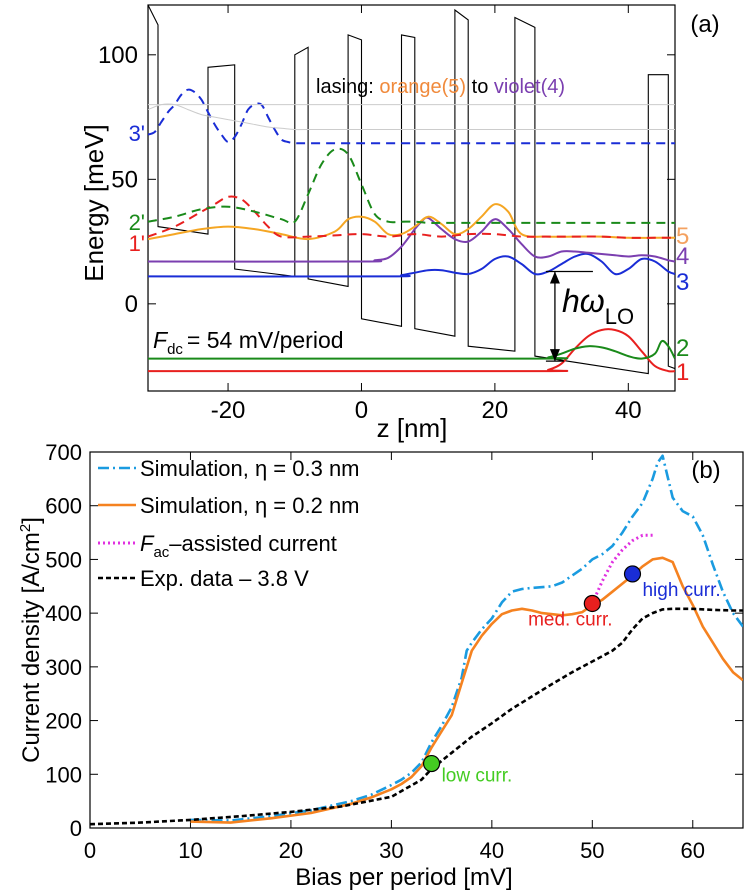 This screenshot has height=893, width=747. Describe the element at coordinates (31, 520) in the screenshot. I see `ylabel-suffix: ]` at that location.